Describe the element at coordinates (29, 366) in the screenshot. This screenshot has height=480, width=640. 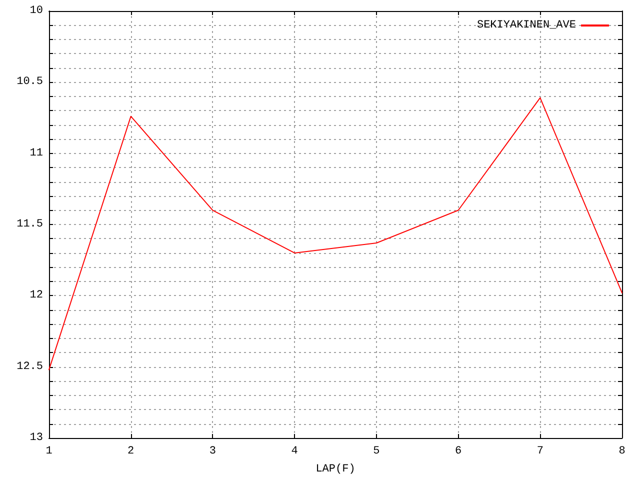
I see `y-tick-label: 12.5` at that location.